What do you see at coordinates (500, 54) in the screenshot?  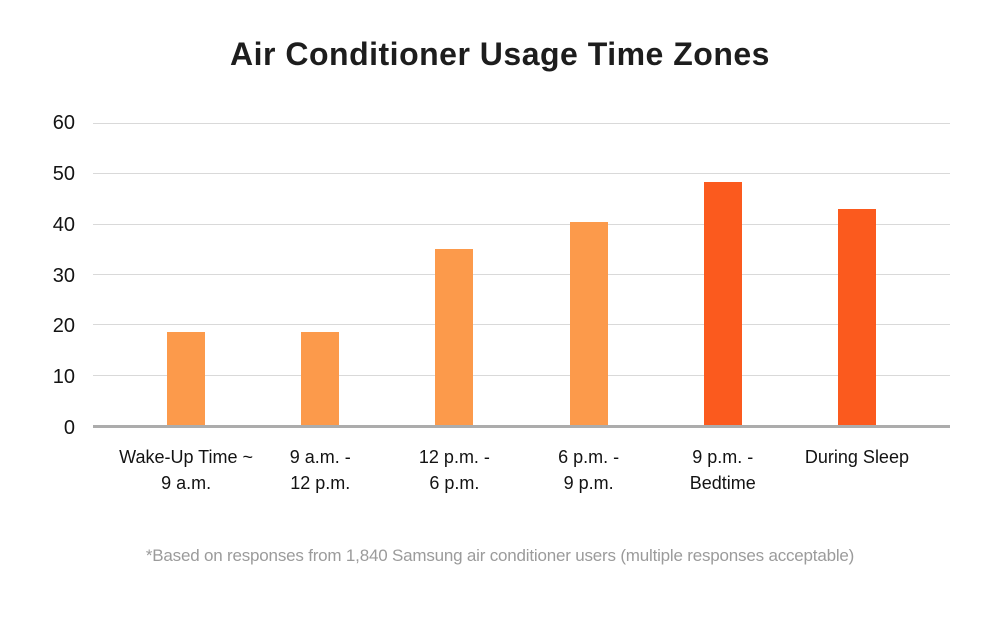 I see `chart-title: Air Conditioner Usage Time Zones` at bounding box center [500, 54].